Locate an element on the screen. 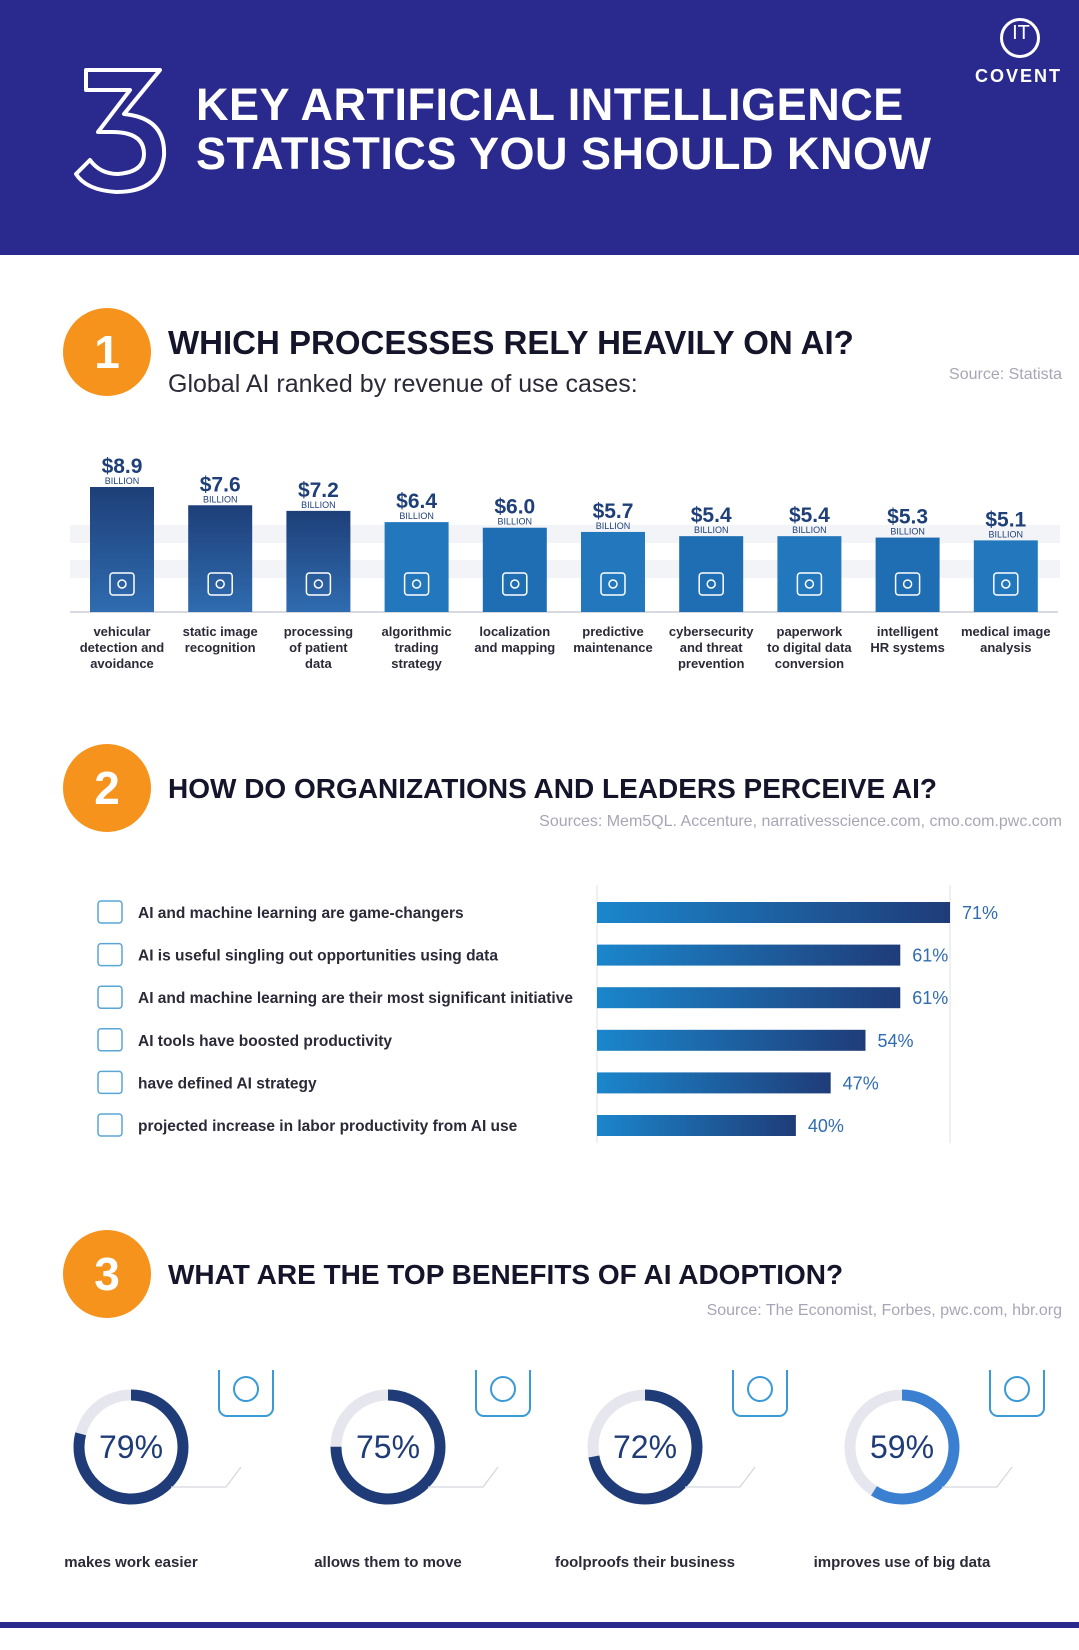 This screenshot has width=1079, height=1650. category-label: processing is located at coordinates (318, 631).